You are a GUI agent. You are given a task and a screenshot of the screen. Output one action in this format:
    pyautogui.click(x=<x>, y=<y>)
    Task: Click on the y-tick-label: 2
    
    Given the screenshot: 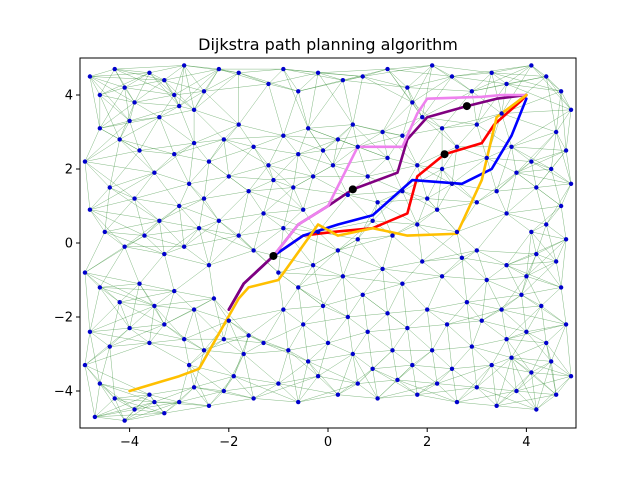 What is the action you would take?
    pyautogui.click(x=69, y=170)
    